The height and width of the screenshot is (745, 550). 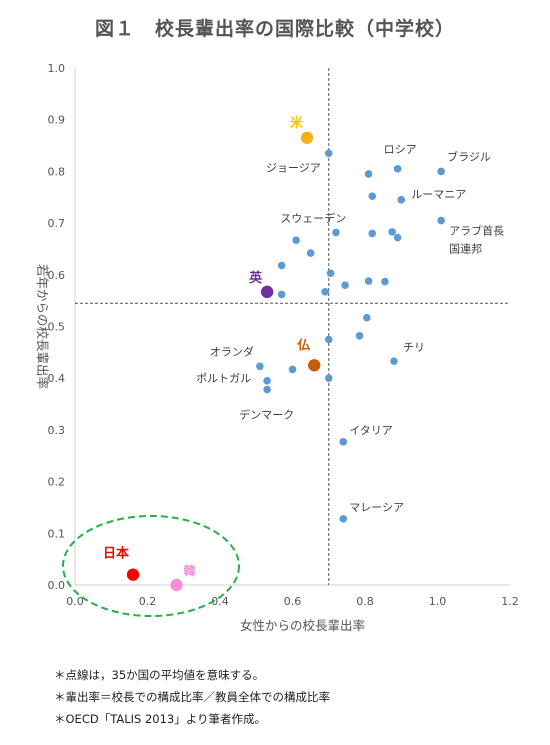 I want to click on point-label: オランダ, so click(x=232, y=351).